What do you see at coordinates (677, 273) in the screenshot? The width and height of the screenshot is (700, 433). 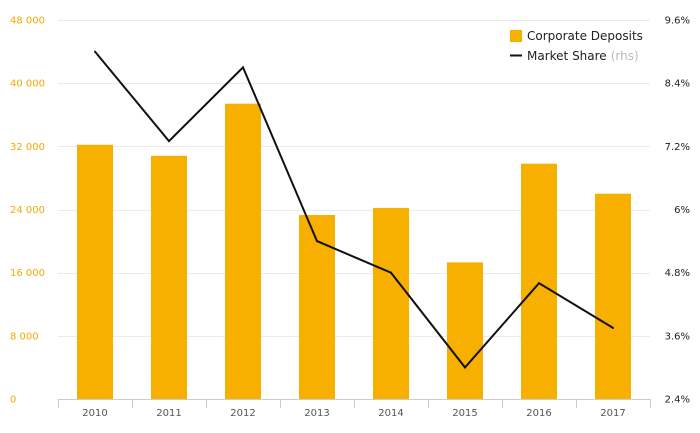 I see `y-right-tick-label: 4.8%` at bounding box center [677, 273].